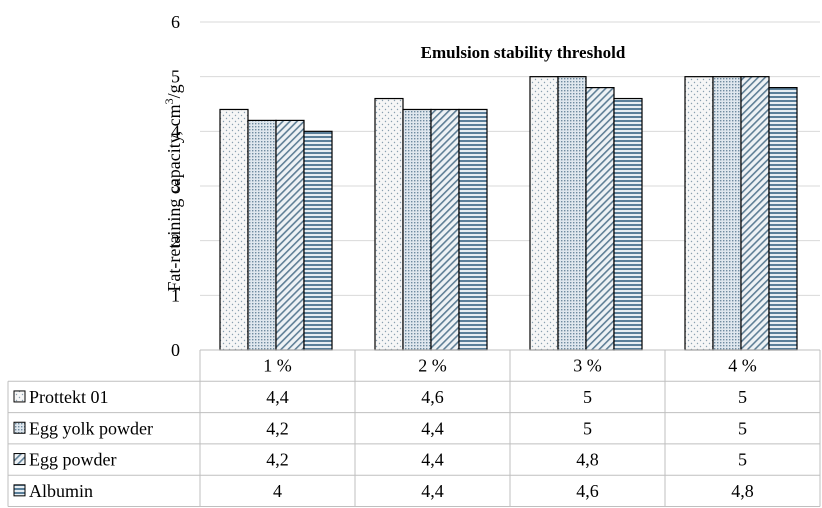 This screenshot has height=508, width=822. I want to click on y-axis-label-sup: 3, so click(169, 101).